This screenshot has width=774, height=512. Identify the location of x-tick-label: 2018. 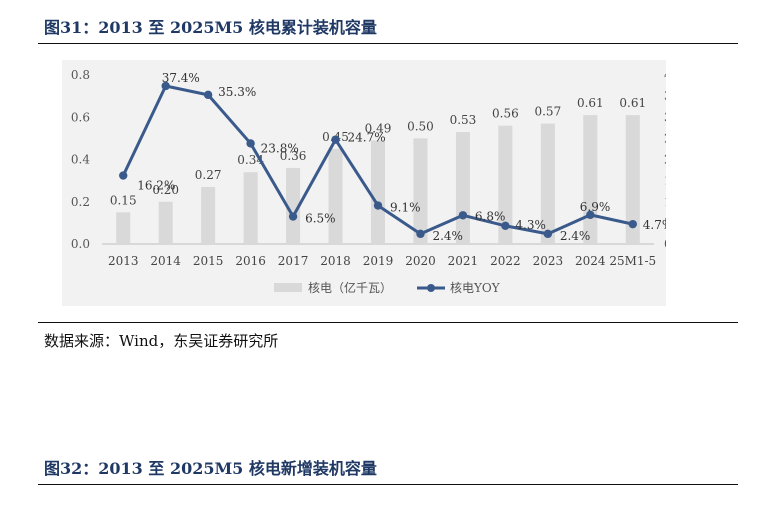
(335, 261).